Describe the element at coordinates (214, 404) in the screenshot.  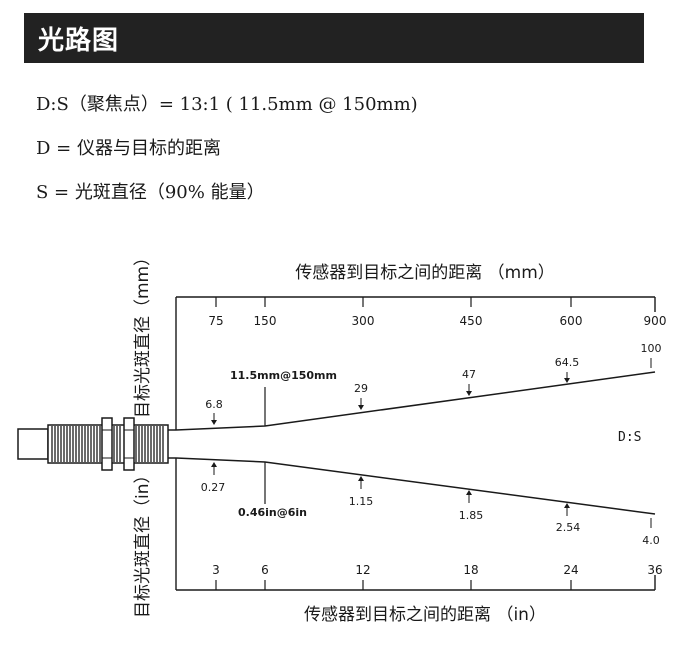
I see `spot-mm-value: 6.8` at that location.